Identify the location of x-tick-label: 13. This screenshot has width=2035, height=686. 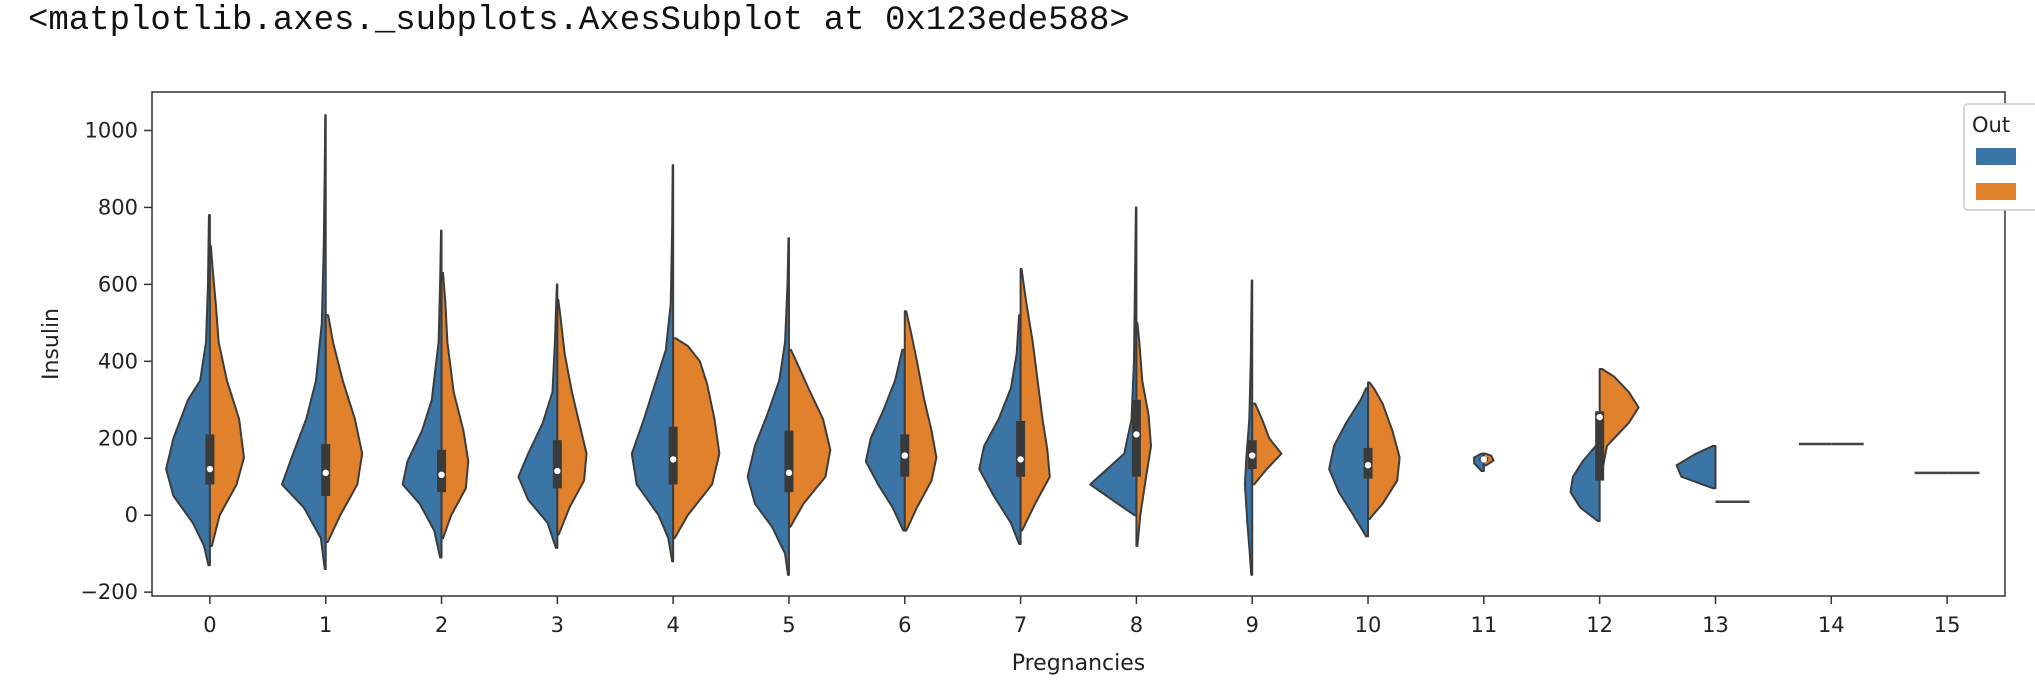
(1715, 625).